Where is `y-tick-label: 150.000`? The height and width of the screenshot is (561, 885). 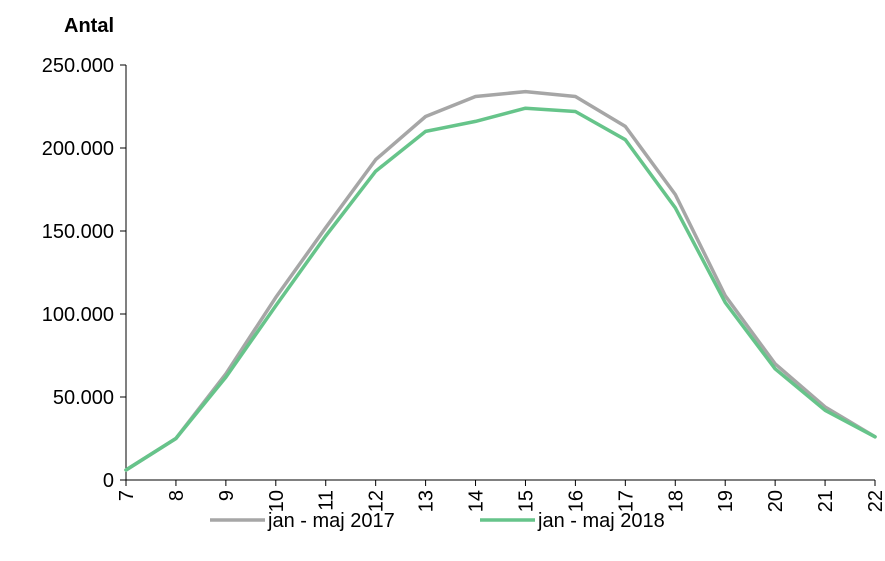
y-tick-label: 150.000 is located at coordinates (78, 232).